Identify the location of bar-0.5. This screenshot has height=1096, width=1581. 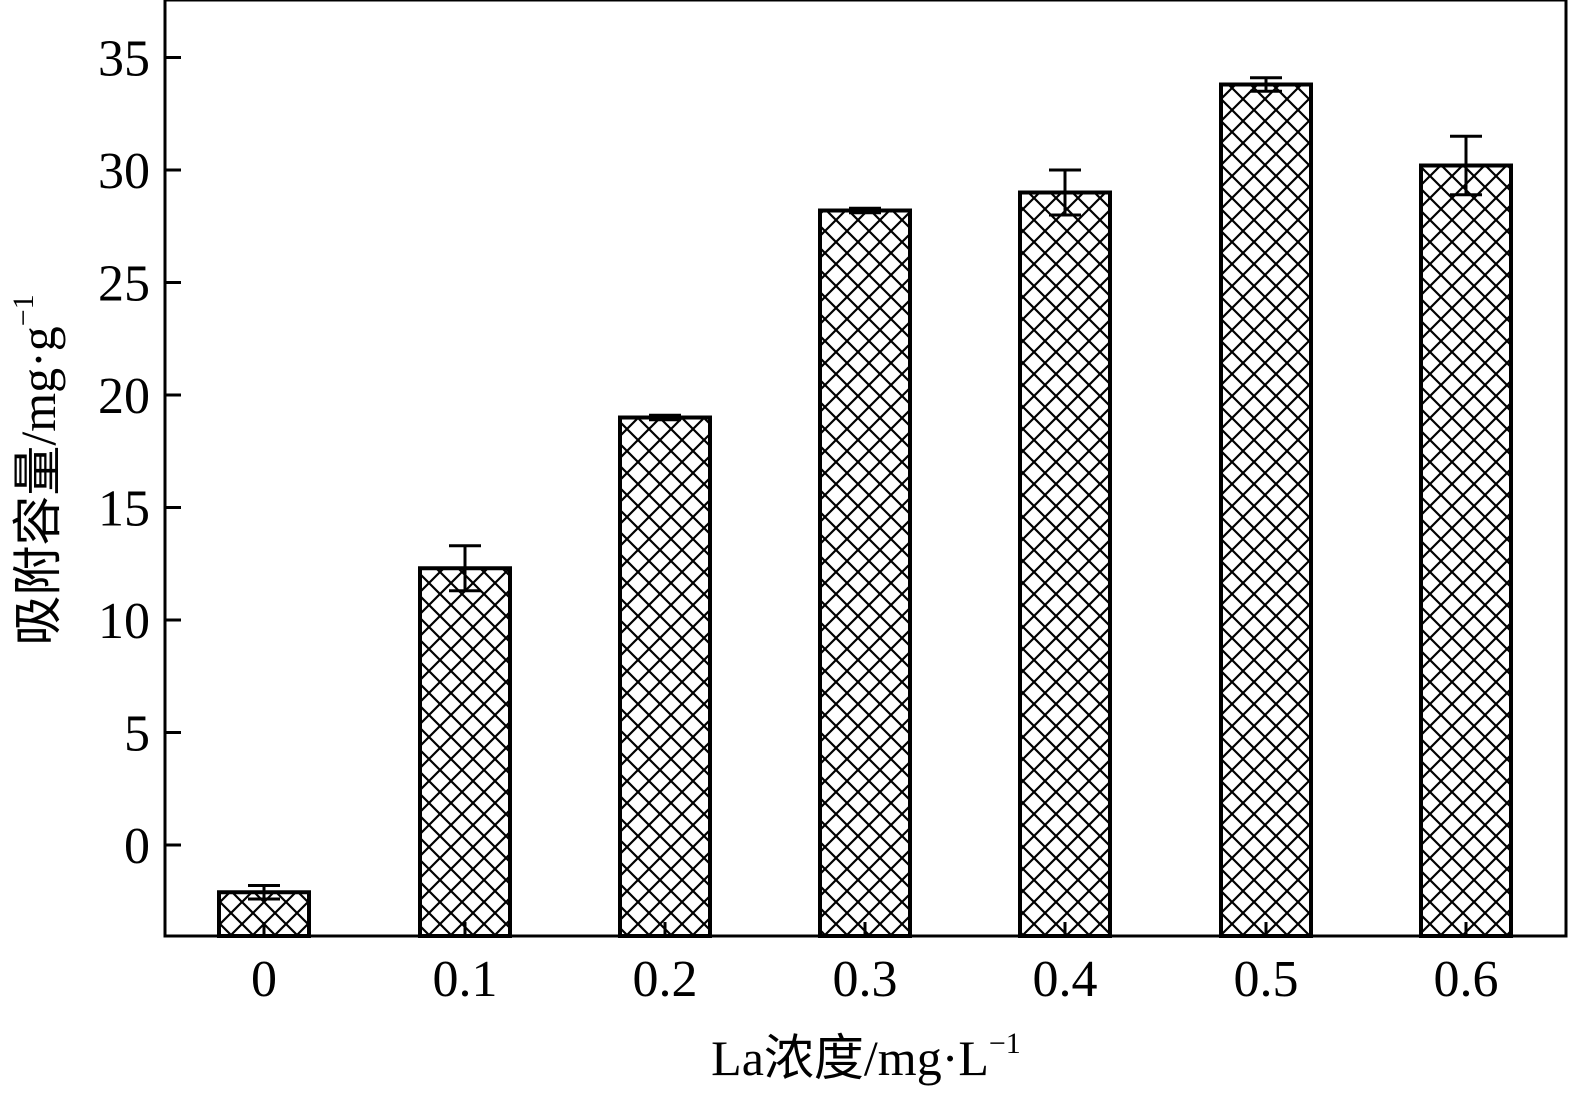
(1266, 510).